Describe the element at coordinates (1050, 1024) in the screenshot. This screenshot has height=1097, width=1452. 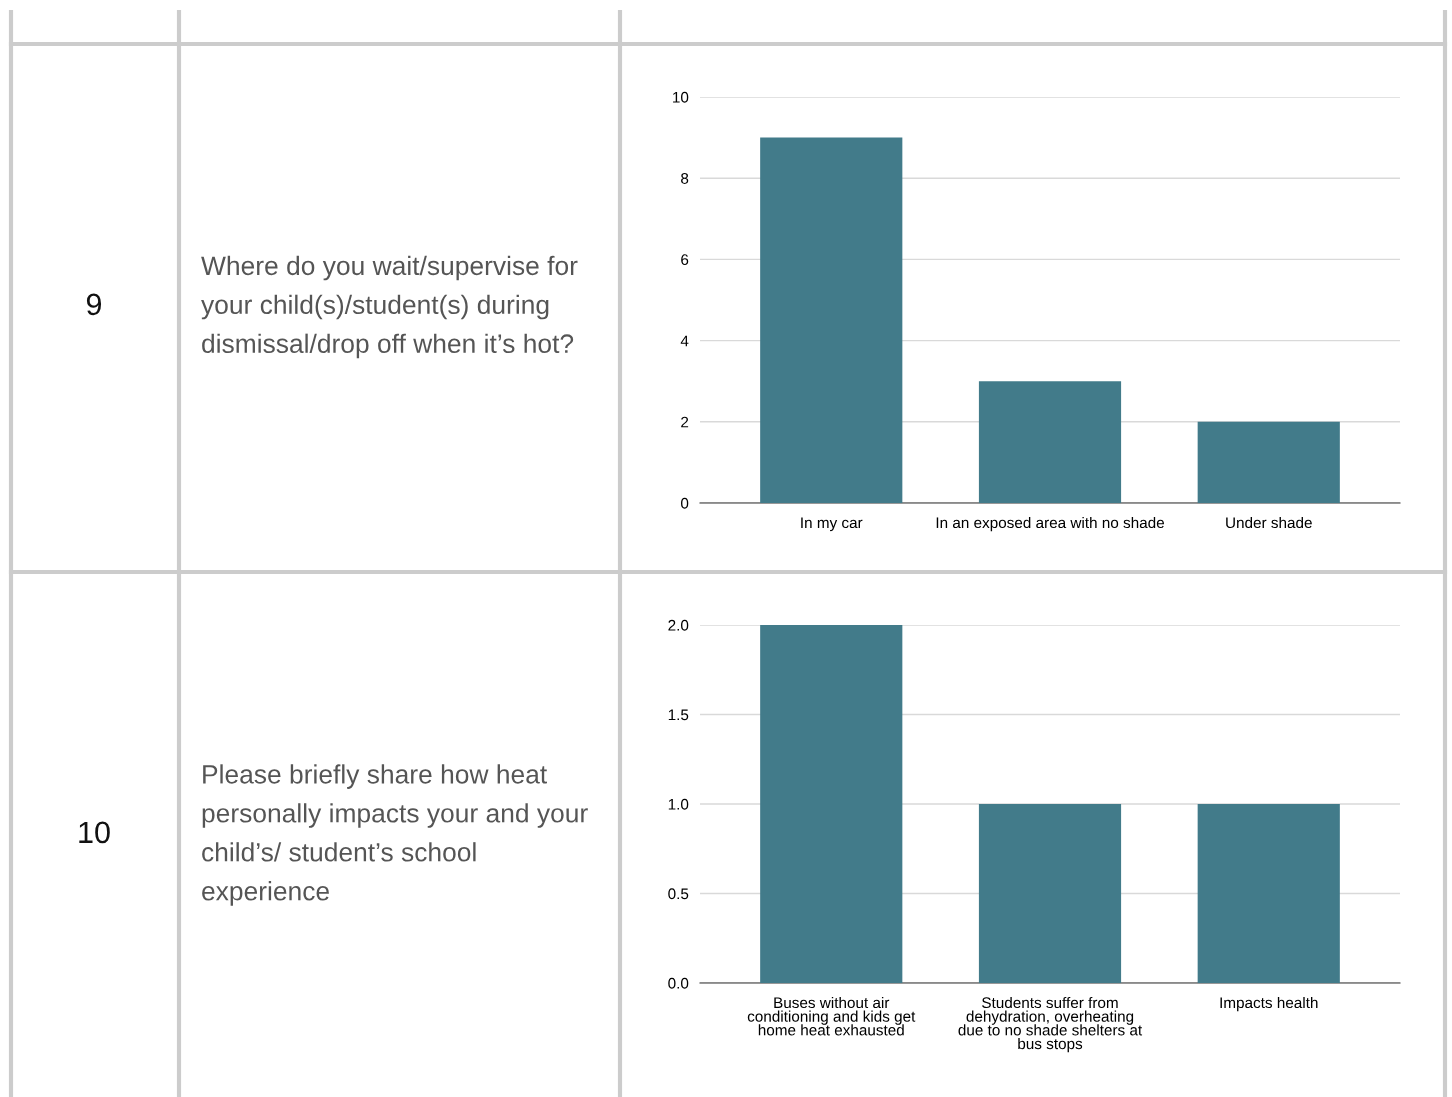
I see `x-tick-label: Students suffer from dehydration, overheating due to no shade shelters at bus stops` at that location.